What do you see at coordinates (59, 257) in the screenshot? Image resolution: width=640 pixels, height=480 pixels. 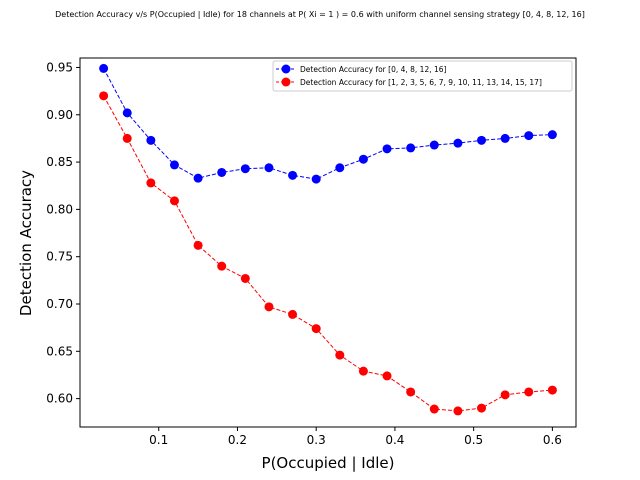 I see `y-tick-label: 0.75` at bounding box center [59, 257].